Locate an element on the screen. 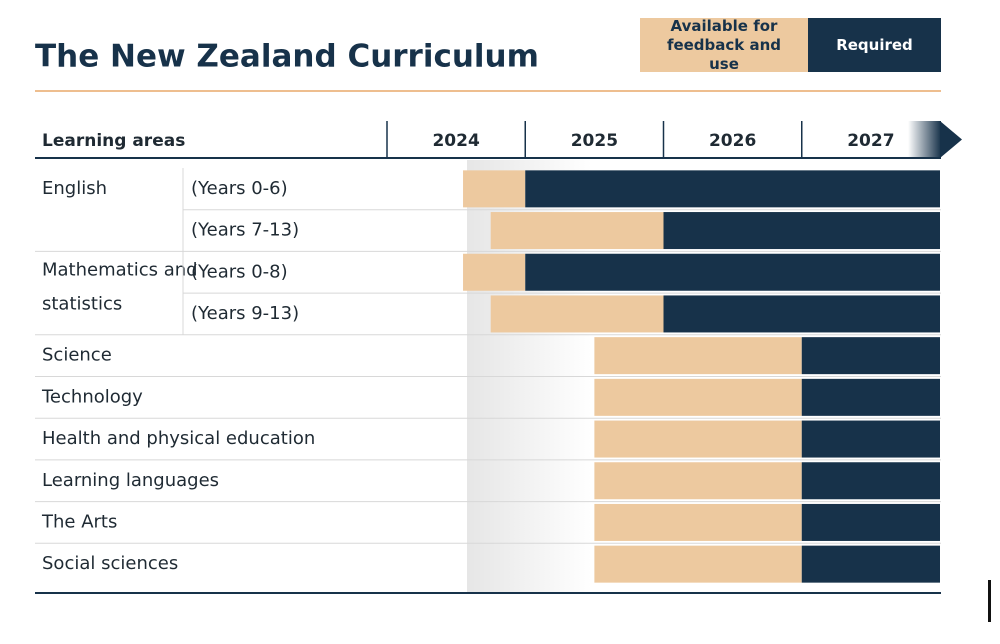 Image resolution: width=1000 pixels, height=644 pixels. row-label: Science is located at coordinates (77, 355).